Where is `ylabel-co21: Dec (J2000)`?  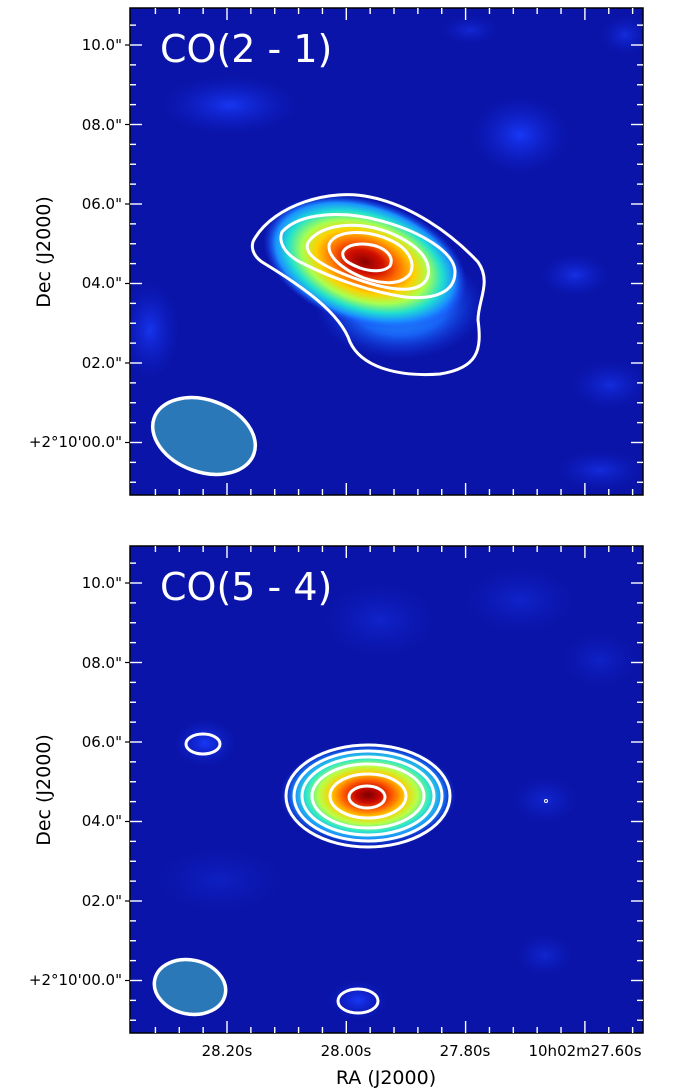
ylabel-co21: Dec (J2000) is located at coordinates (44, 252).